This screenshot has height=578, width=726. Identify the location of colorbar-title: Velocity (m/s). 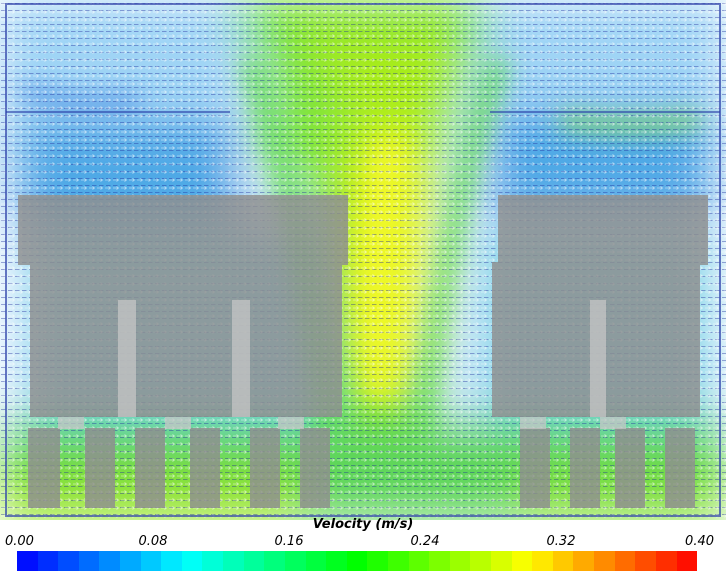
(363, 524).